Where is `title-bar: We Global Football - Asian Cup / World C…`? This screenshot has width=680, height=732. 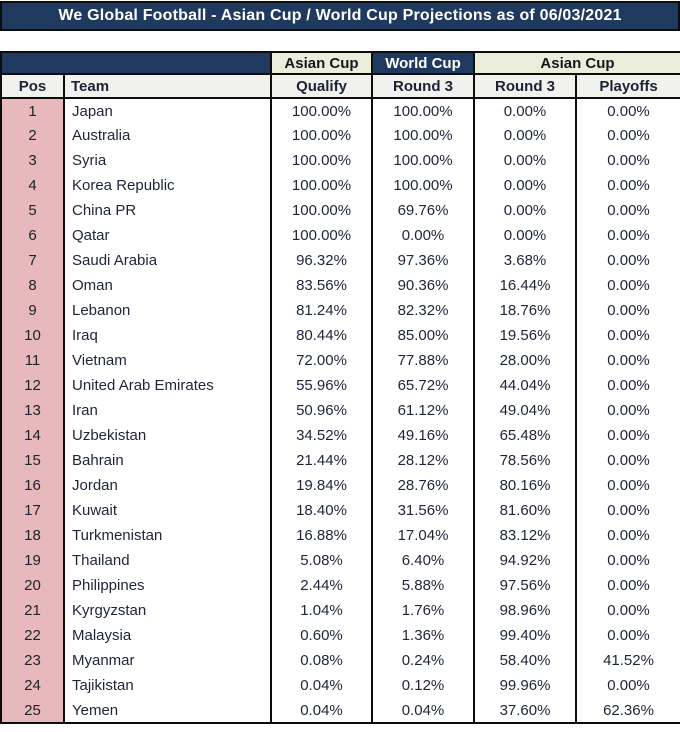 title-bar: We Global Football - Asian Cup / World C… is located at coordinates (340, 16).